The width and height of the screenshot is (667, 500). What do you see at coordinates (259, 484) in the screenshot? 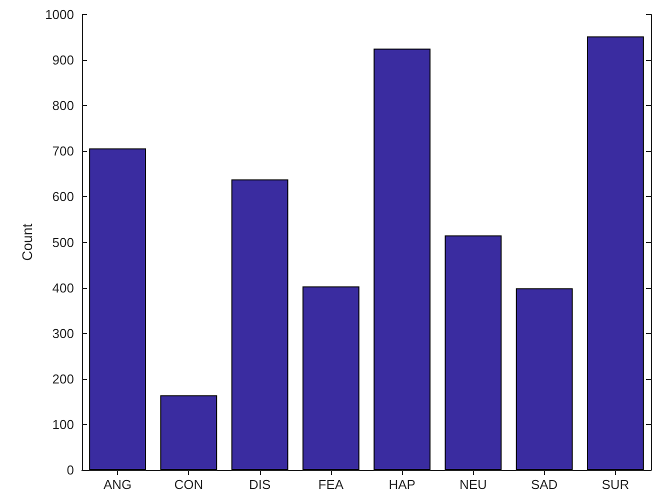
I see `x-tick-label: DIS` at bounding box center [259, 484].